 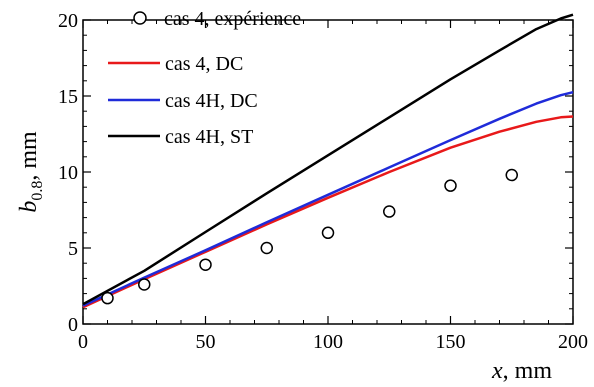 I want to click on legend-label-3: cas 4H, ST, so click(x=209, y=137).